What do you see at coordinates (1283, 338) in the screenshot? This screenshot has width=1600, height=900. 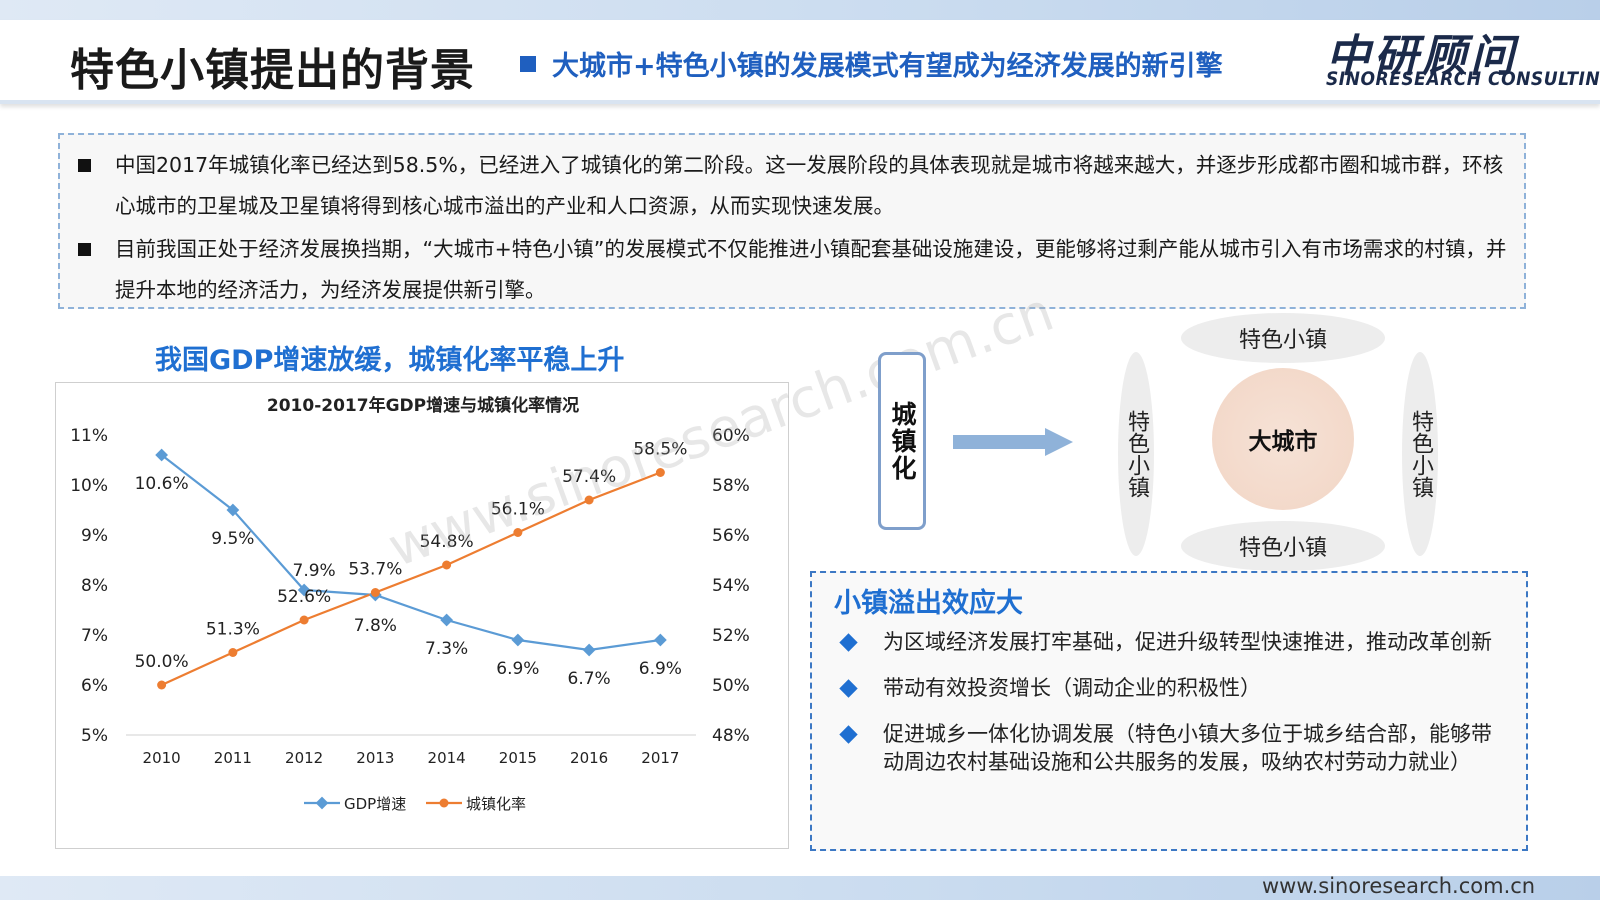 I see `town-ellipse-top: 特色小镇` at bounding box center [1283, 338].